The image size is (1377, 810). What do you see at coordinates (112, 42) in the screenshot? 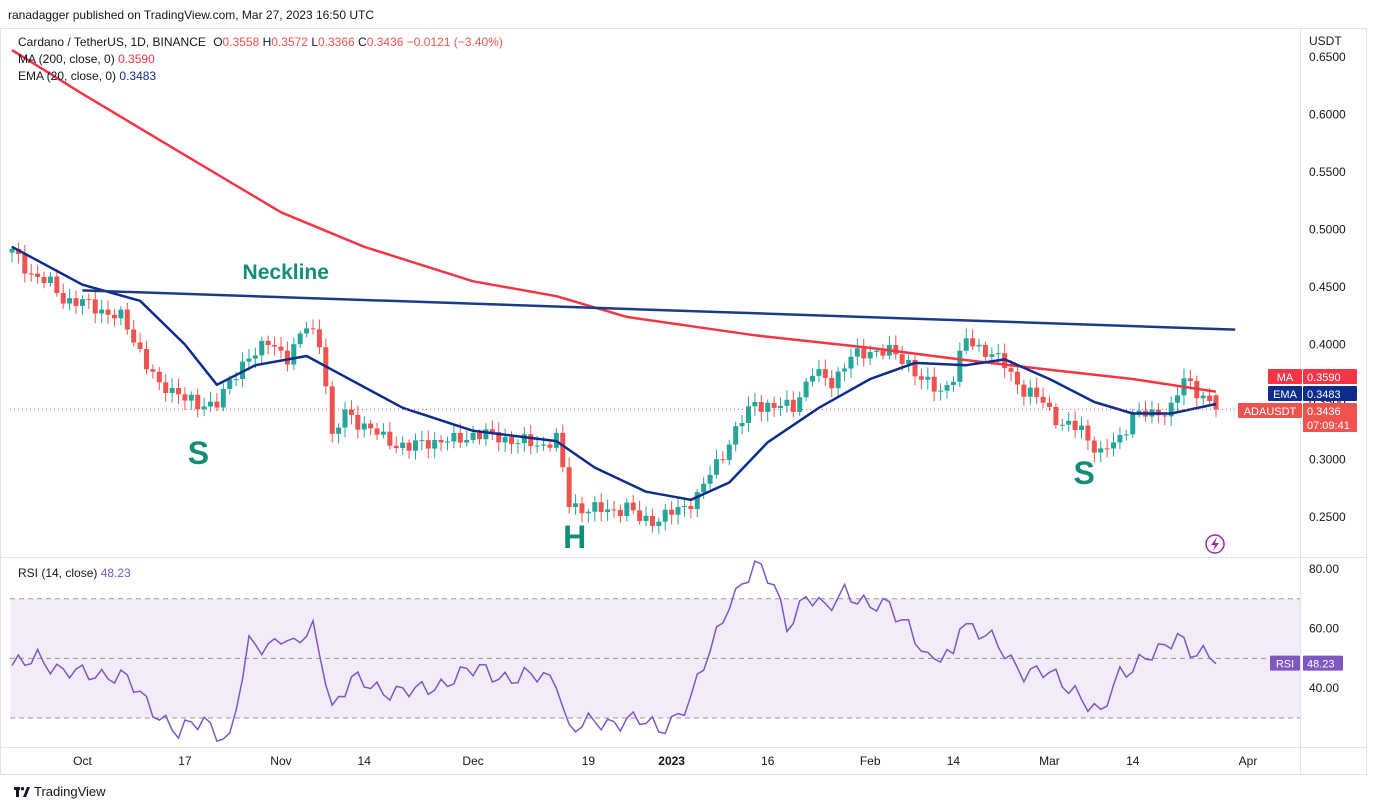
I see `symbol-title: Cardano / TetherUS, 1D, BINANCE` at bounding box center [112, 42].